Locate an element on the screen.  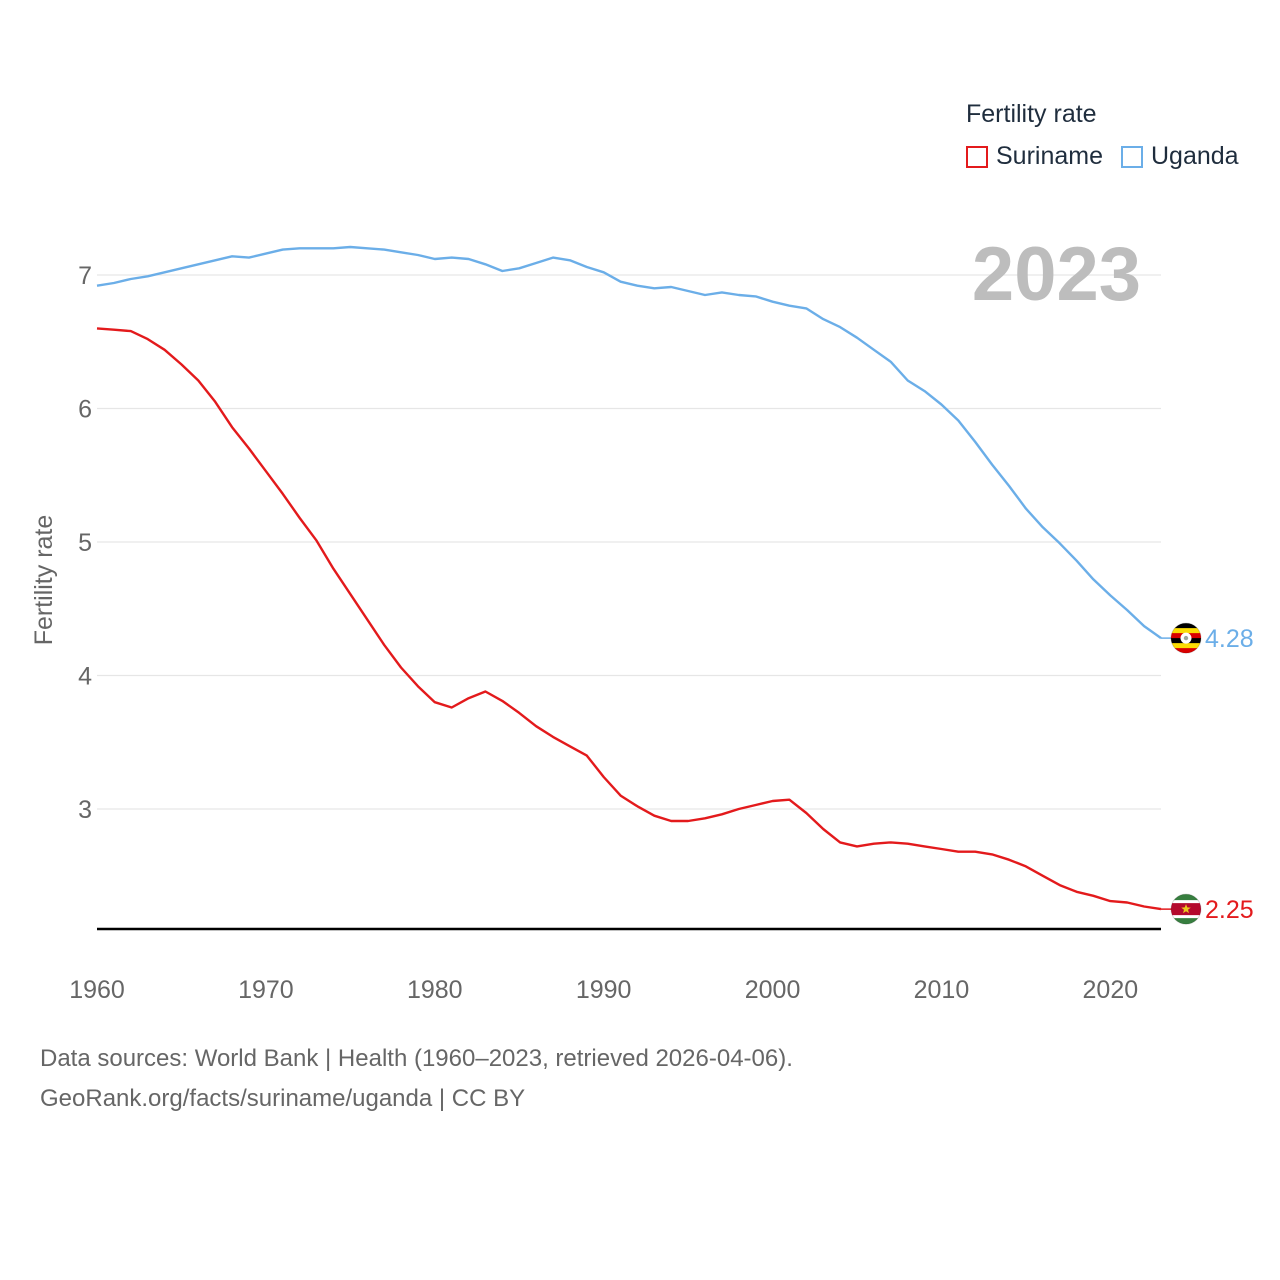
y-axis-label: Fertility rate is located at coordinates (44, 580).